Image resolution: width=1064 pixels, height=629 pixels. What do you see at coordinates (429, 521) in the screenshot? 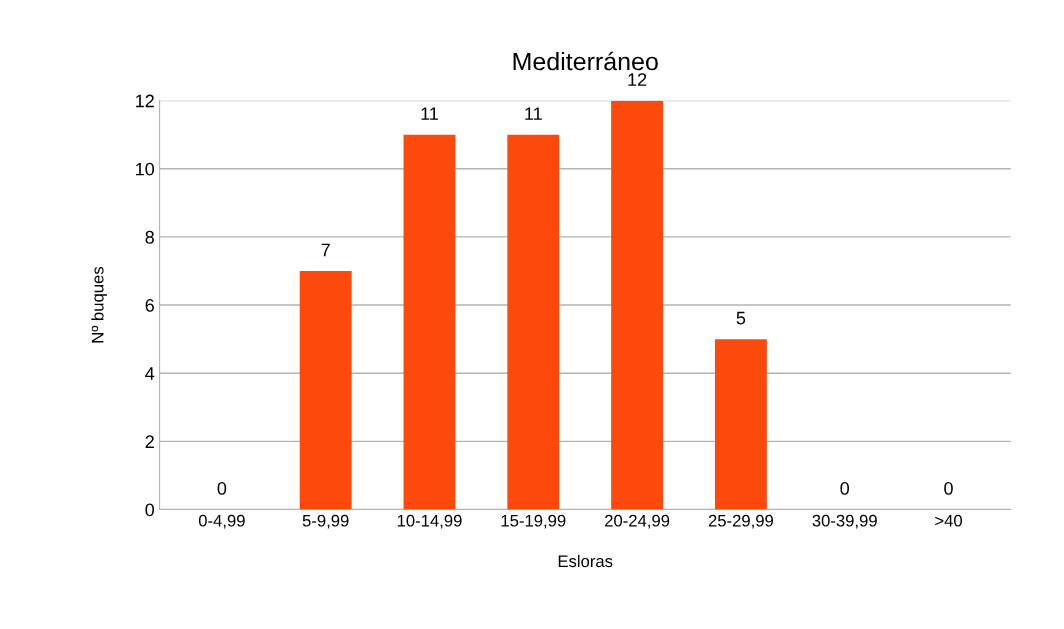
I see `x-tick-label: 10-14,99` at bounding box center [429, 521].